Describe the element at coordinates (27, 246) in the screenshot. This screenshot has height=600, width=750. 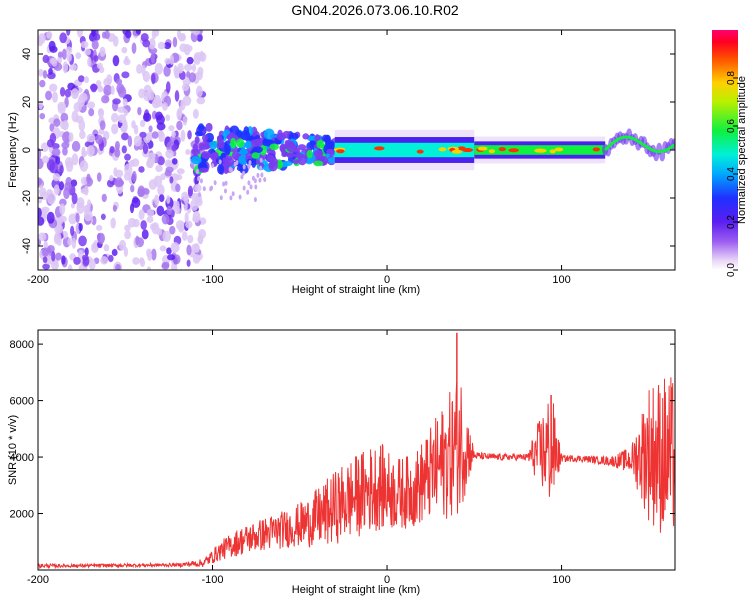
I see `spectrogram-ytick-label: -40` at that location.